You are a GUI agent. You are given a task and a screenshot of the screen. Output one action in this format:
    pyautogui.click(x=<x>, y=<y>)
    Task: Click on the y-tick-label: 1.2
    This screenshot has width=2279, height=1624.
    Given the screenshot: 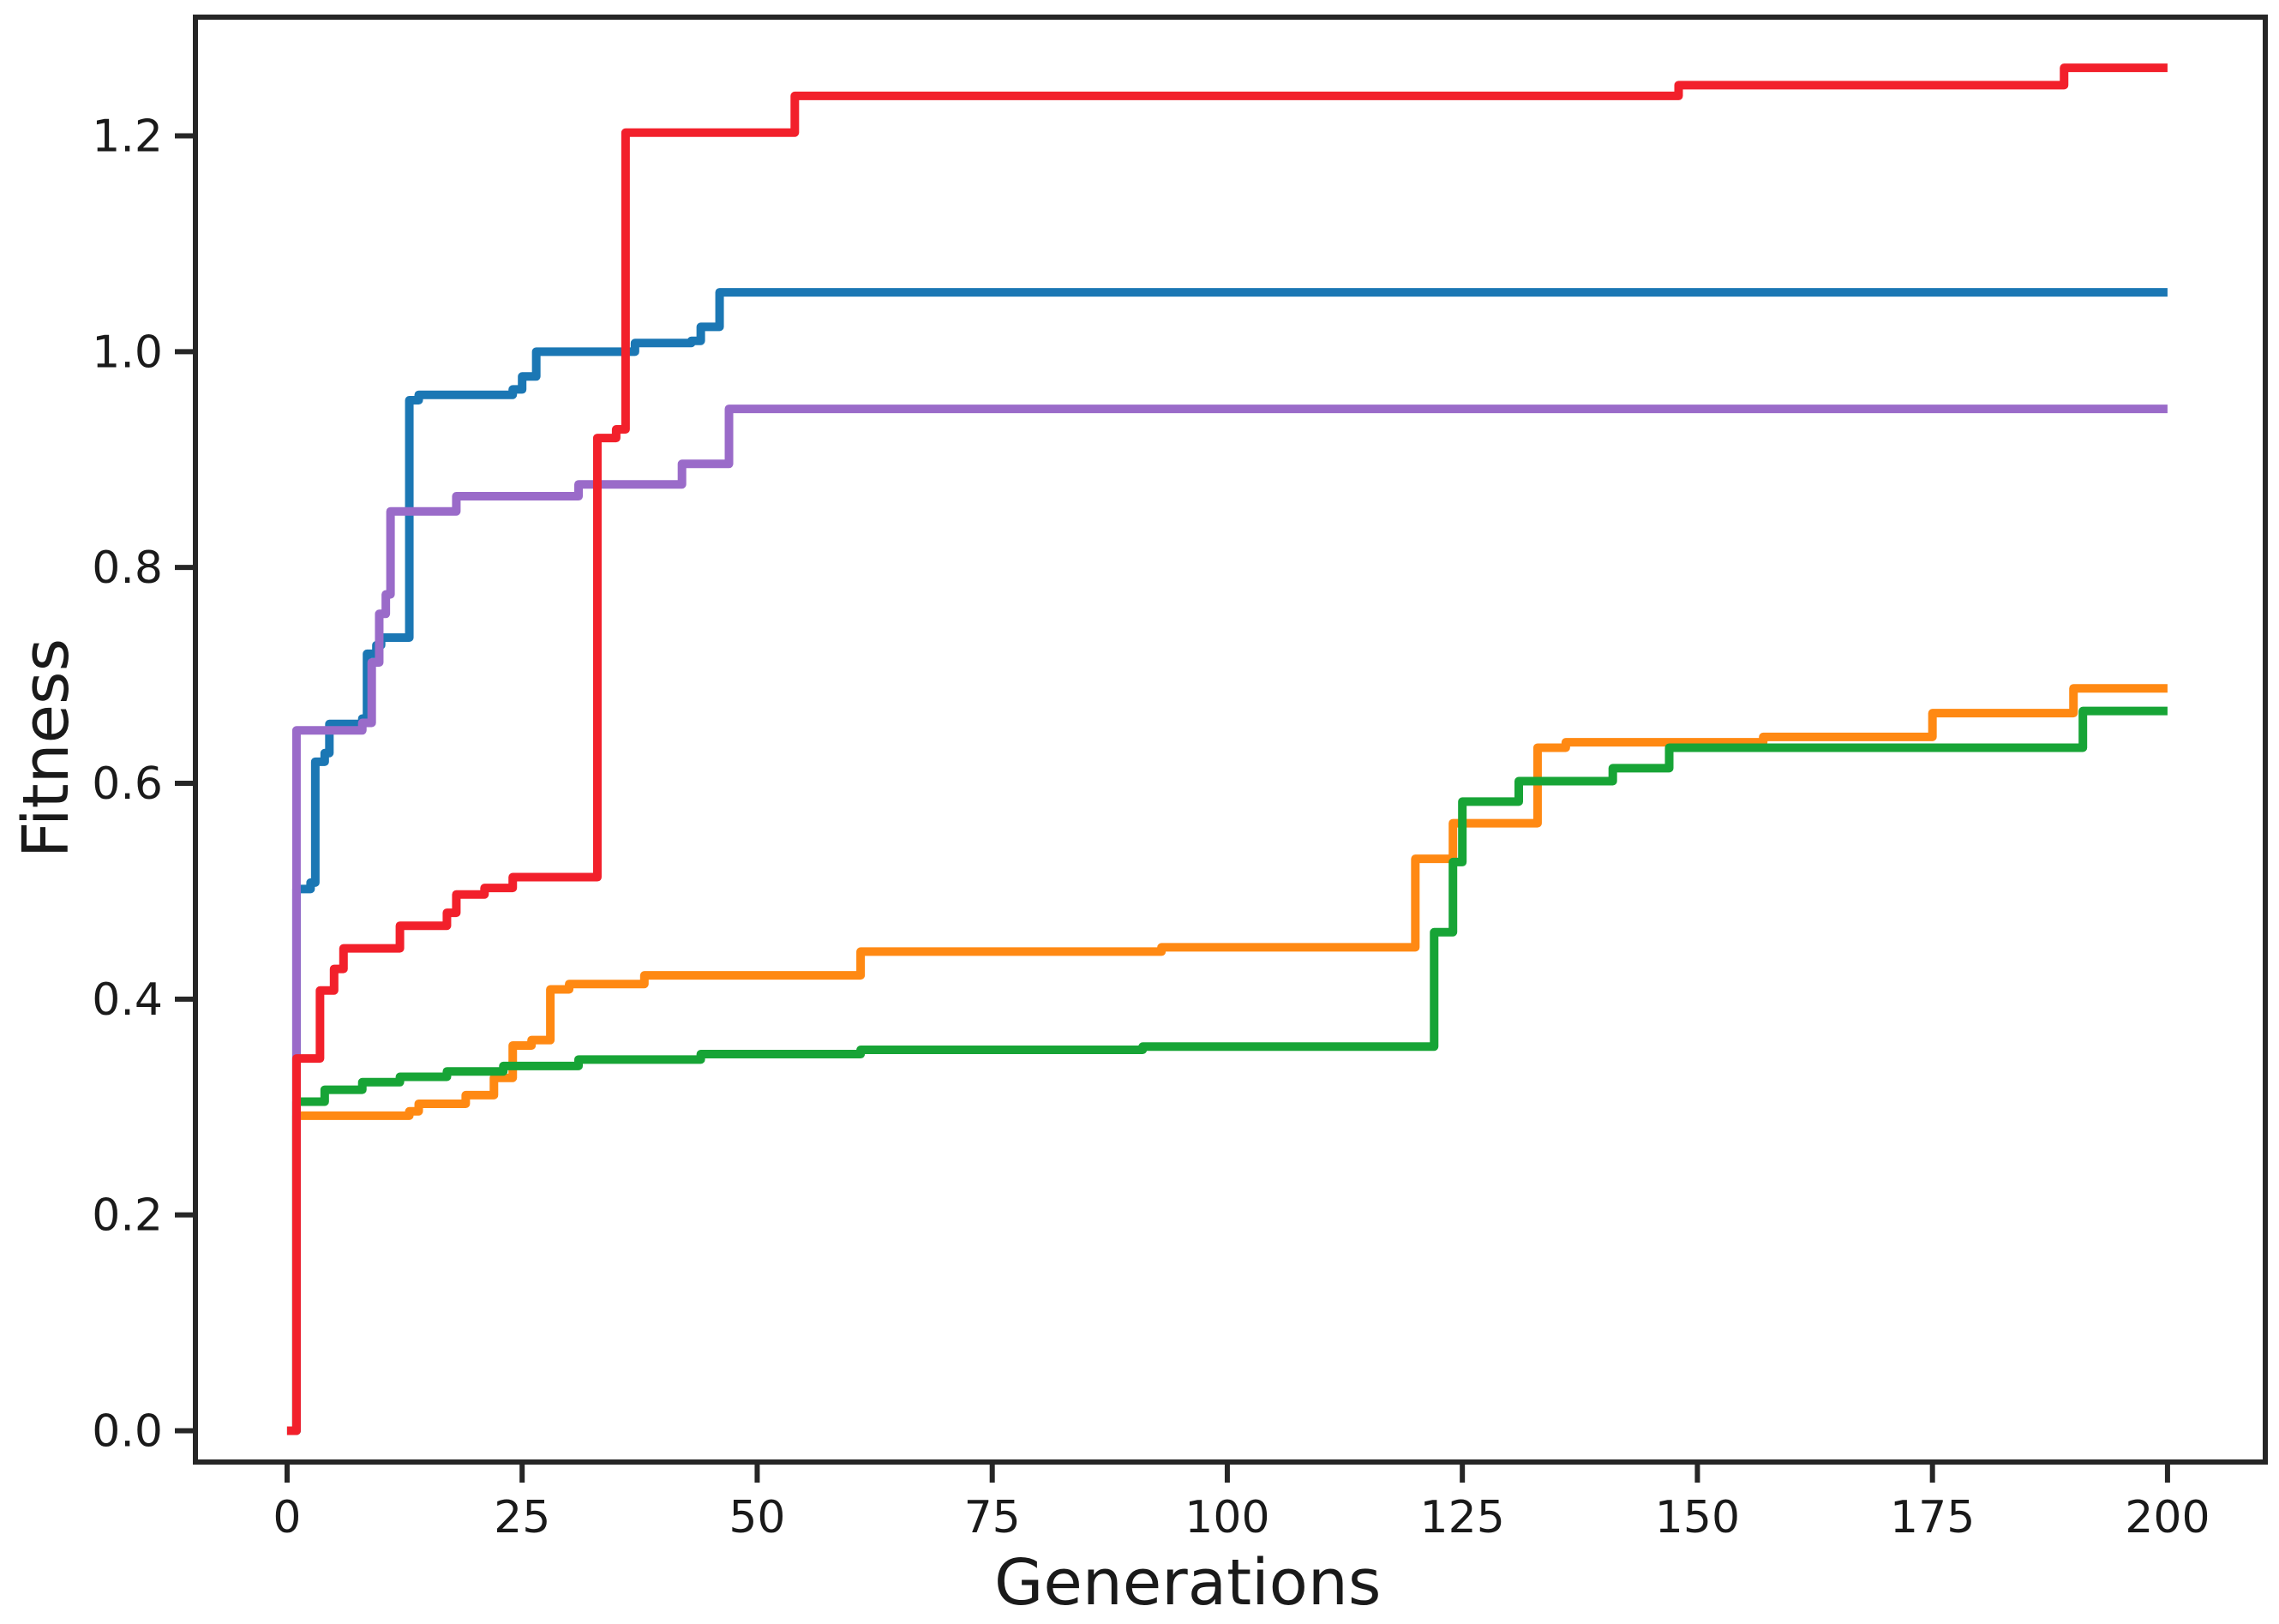 What is the action you would take?
    pyautogui.click(x=127, y=137)
    